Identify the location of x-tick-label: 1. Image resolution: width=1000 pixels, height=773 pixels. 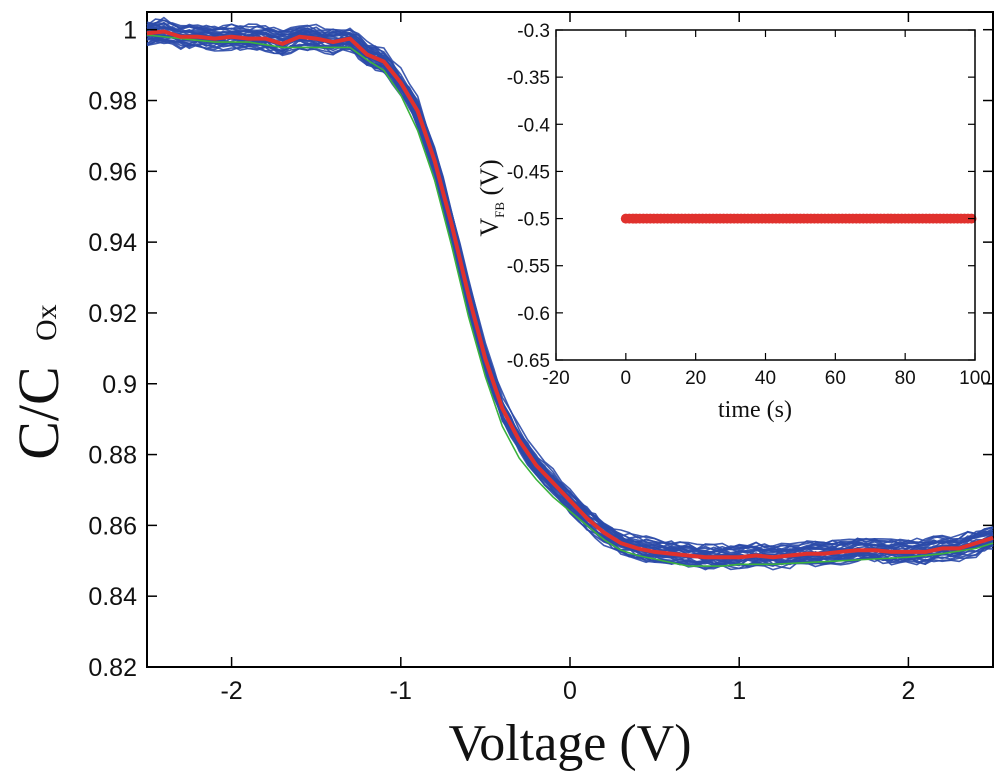
(739, 691).